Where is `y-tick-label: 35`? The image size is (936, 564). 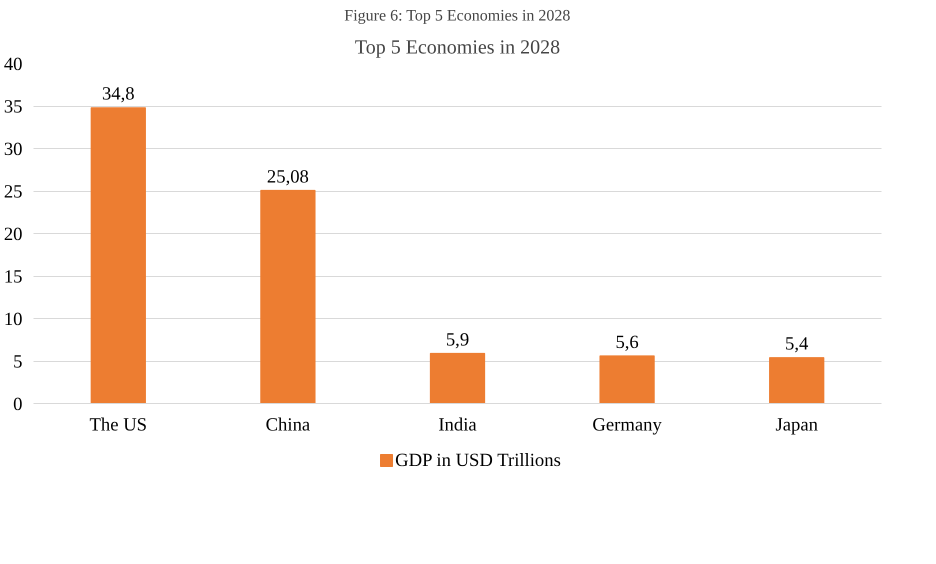
y-tick-label: 35 is located at coordinates (13, 107).